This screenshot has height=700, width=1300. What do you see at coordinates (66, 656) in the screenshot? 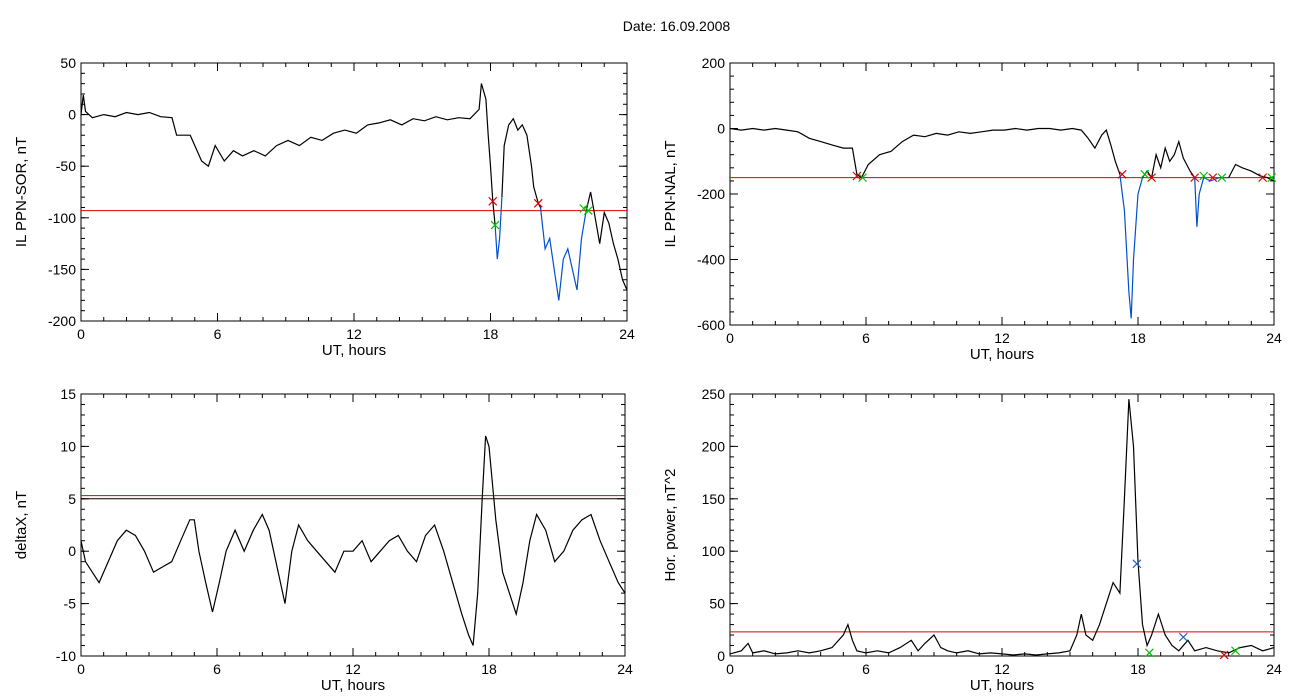
I see `y-tick-label: -10` at bounding box center [66, 656].